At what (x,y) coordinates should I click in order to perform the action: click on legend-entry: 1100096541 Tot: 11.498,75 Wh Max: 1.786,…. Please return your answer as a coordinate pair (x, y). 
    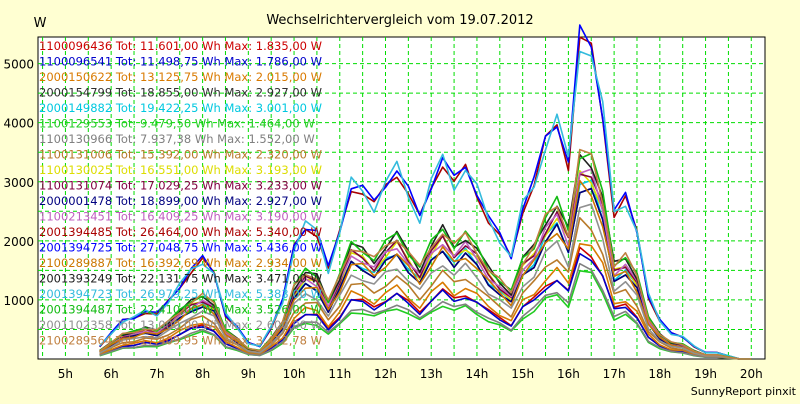
    Looking at the image, I should click on (180, 62).